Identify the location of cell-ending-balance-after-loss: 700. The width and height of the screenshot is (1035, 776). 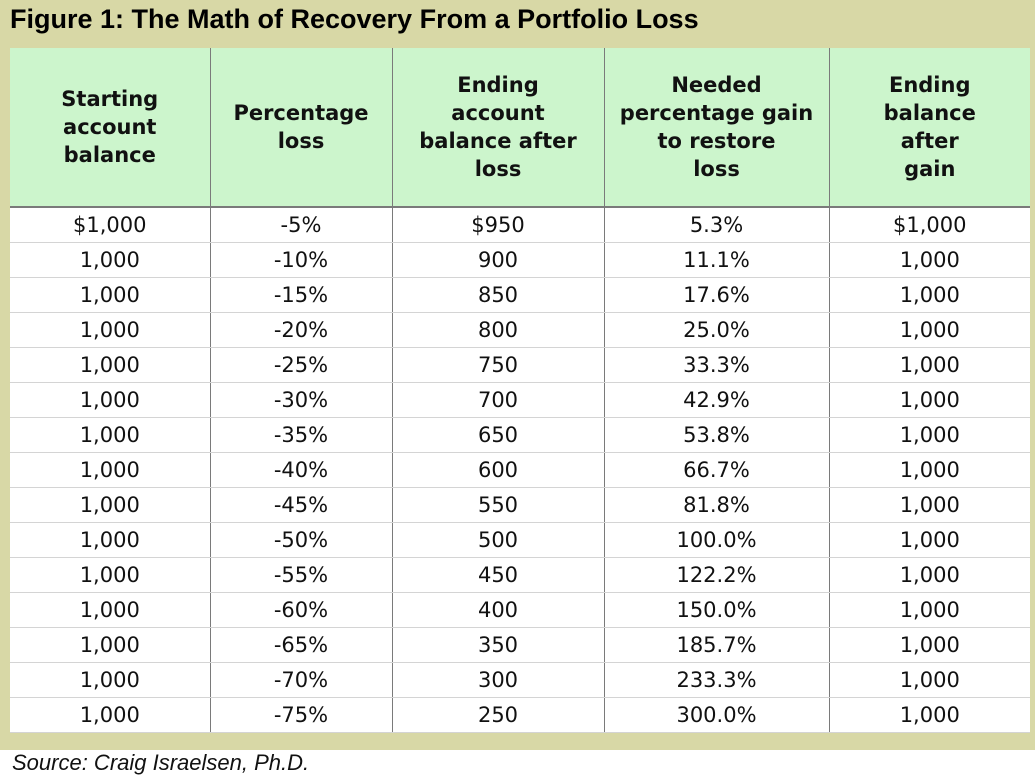
(498, 400).